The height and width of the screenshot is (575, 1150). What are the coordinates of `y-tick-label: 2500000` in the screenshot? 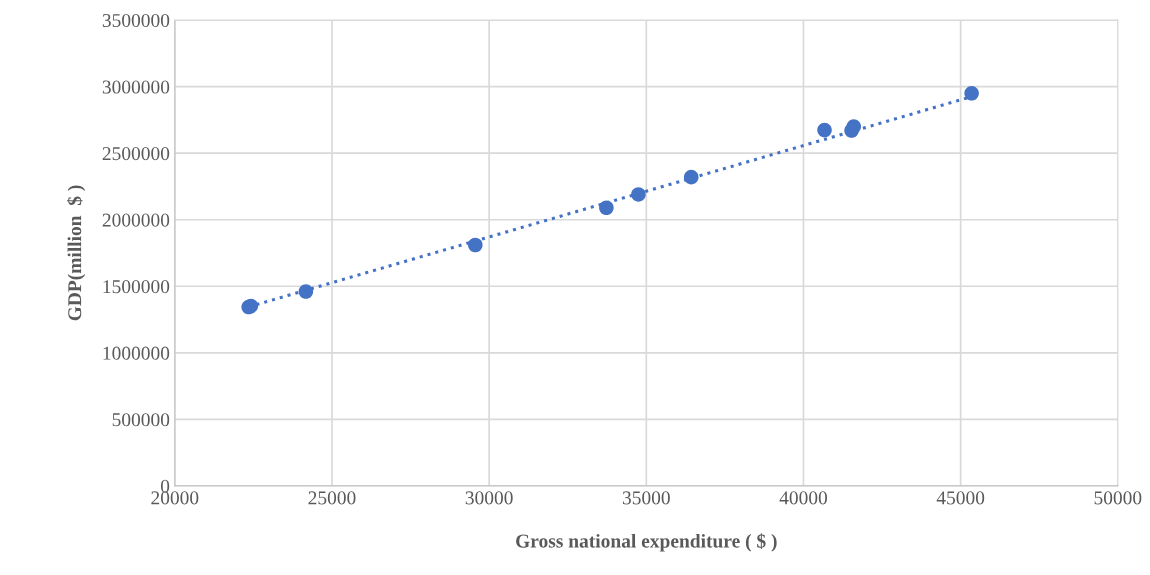 It's located at (136, 154).